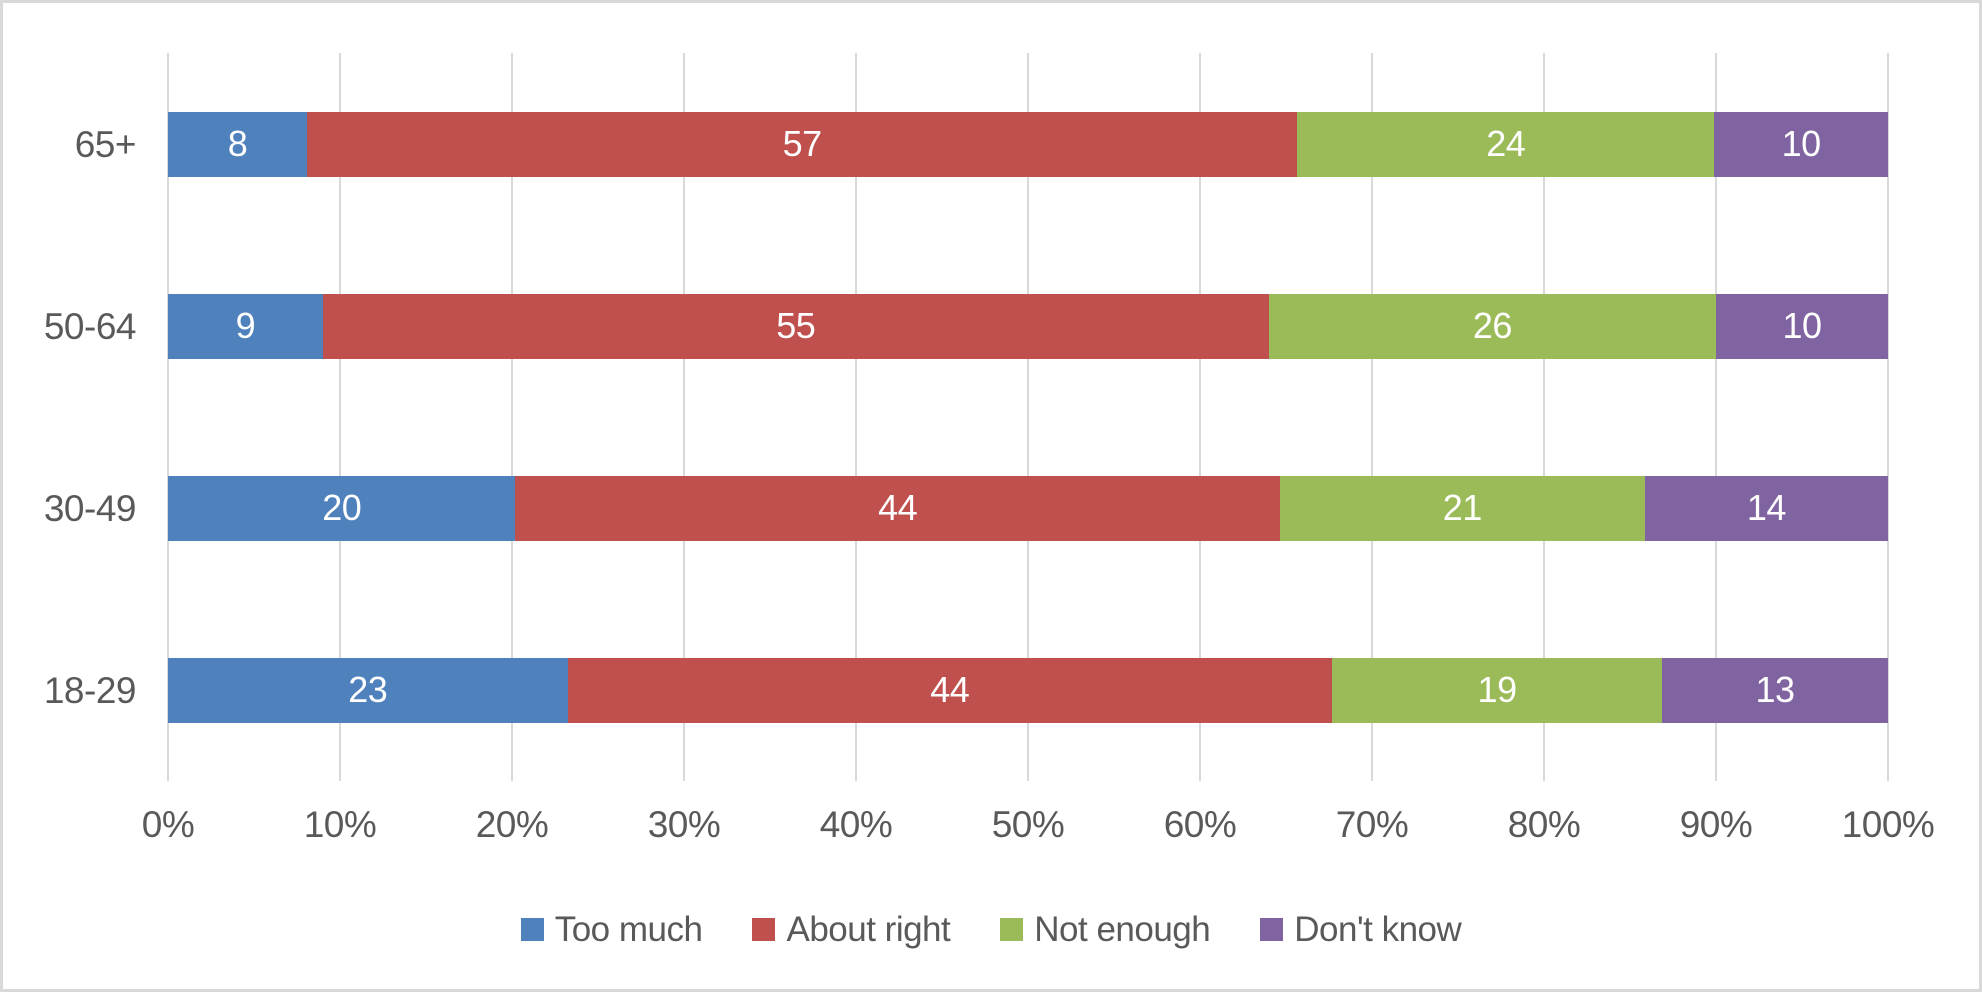 This screenshot has height=992, width=1982. Describe the element at coordinates (90, 690) in the screenshot. I see `category-label: 18-29` at that location.